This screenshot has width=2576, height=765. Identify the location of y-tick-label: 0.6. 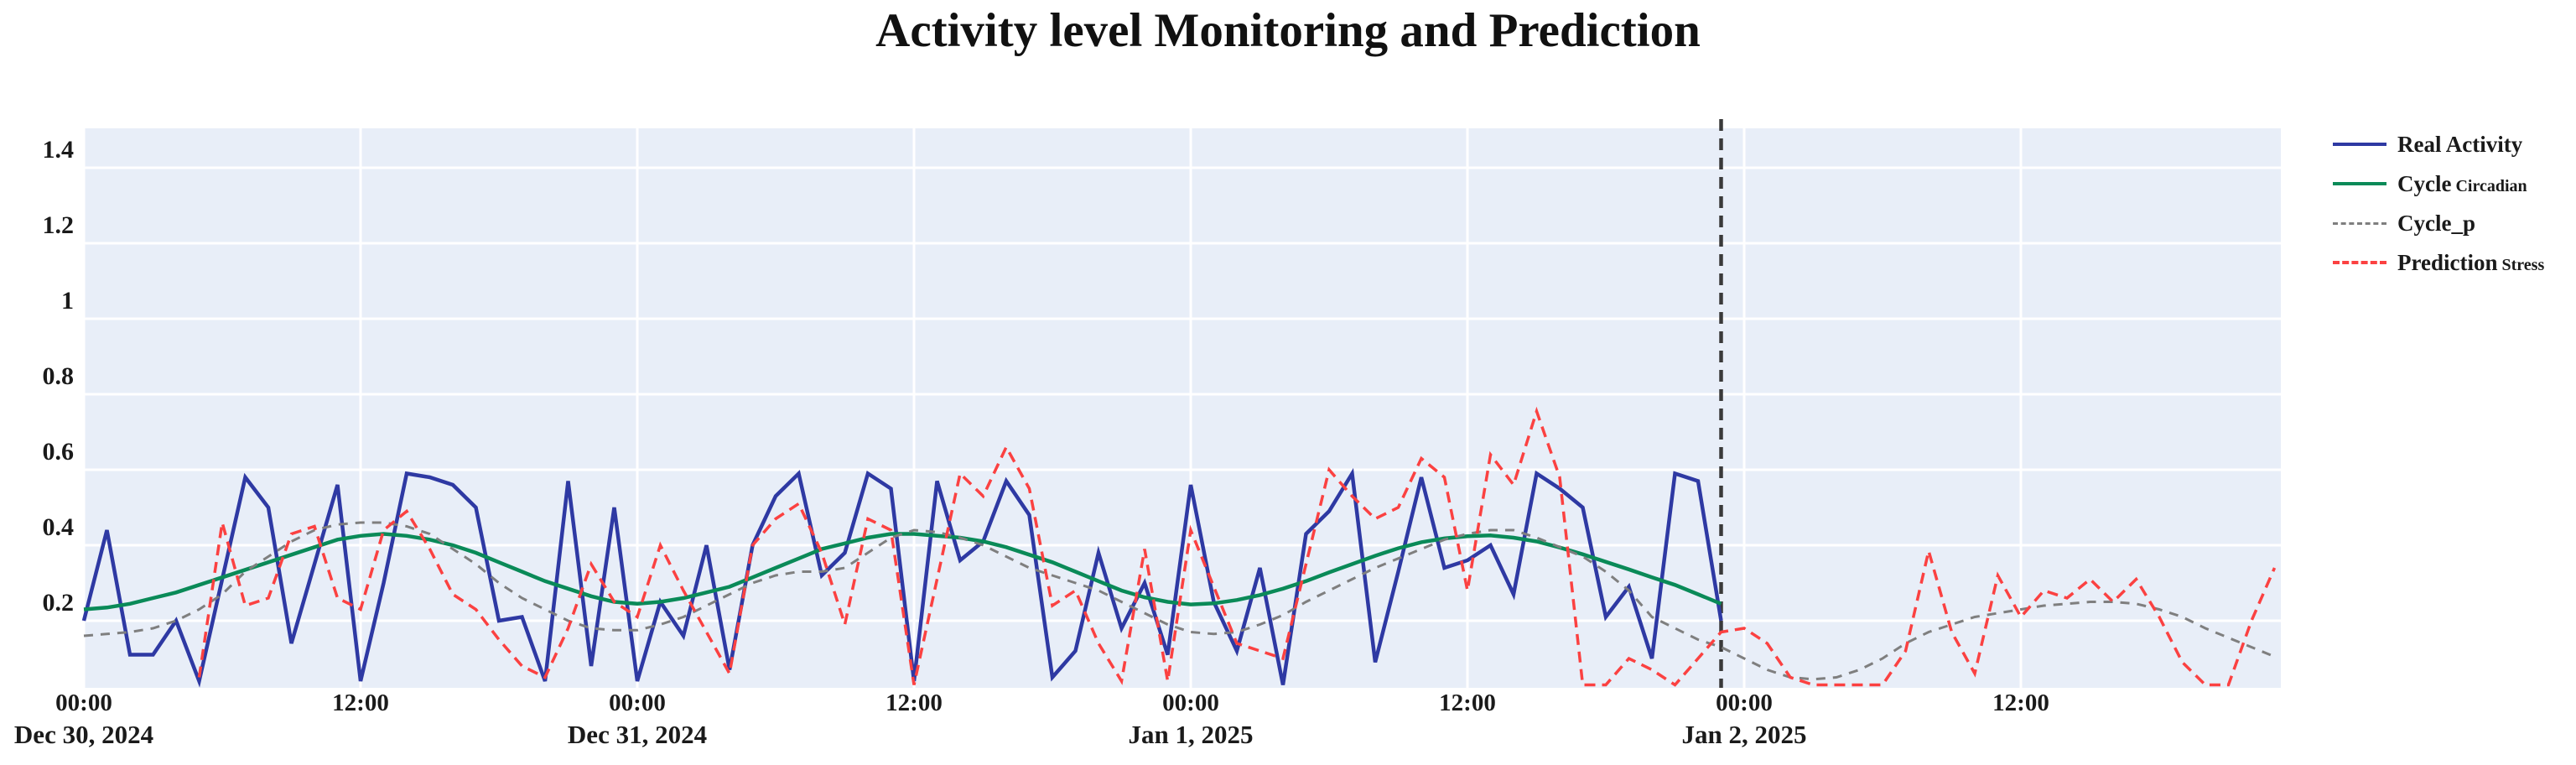
(59, 452).